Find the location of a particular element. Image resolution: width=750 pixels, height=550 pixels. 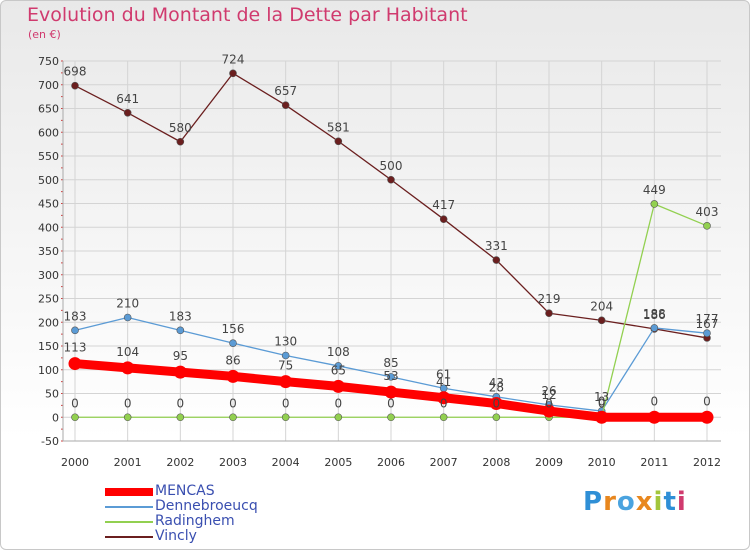

y-tick-label: 600 is located at coordinates (48, 132).